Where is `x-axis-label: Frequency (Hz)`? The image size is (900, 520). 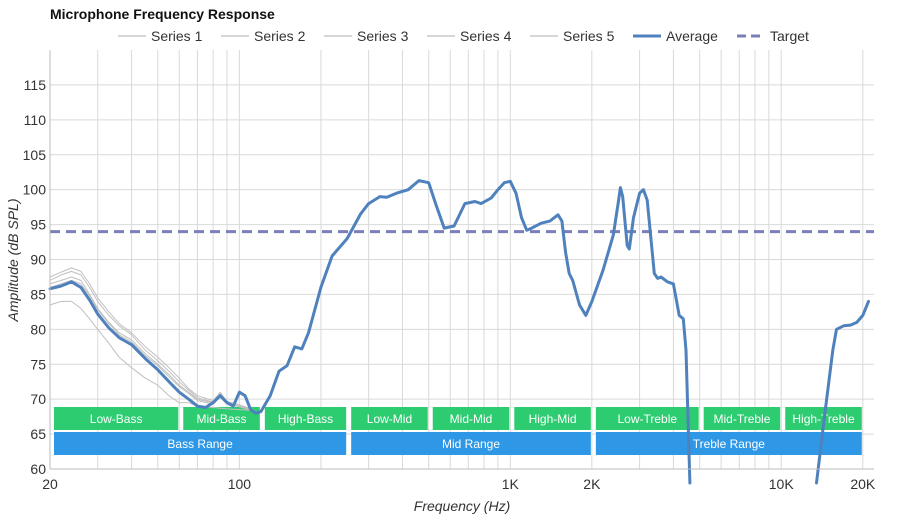
x-axis-label: Frequency (Hz) is located at coordinates (462, 506).